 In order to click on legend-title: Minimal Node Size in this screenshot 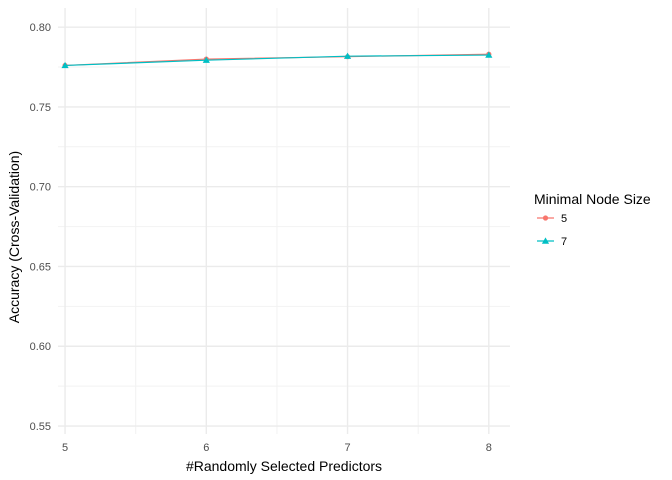, I will do `click(592, 199)`.